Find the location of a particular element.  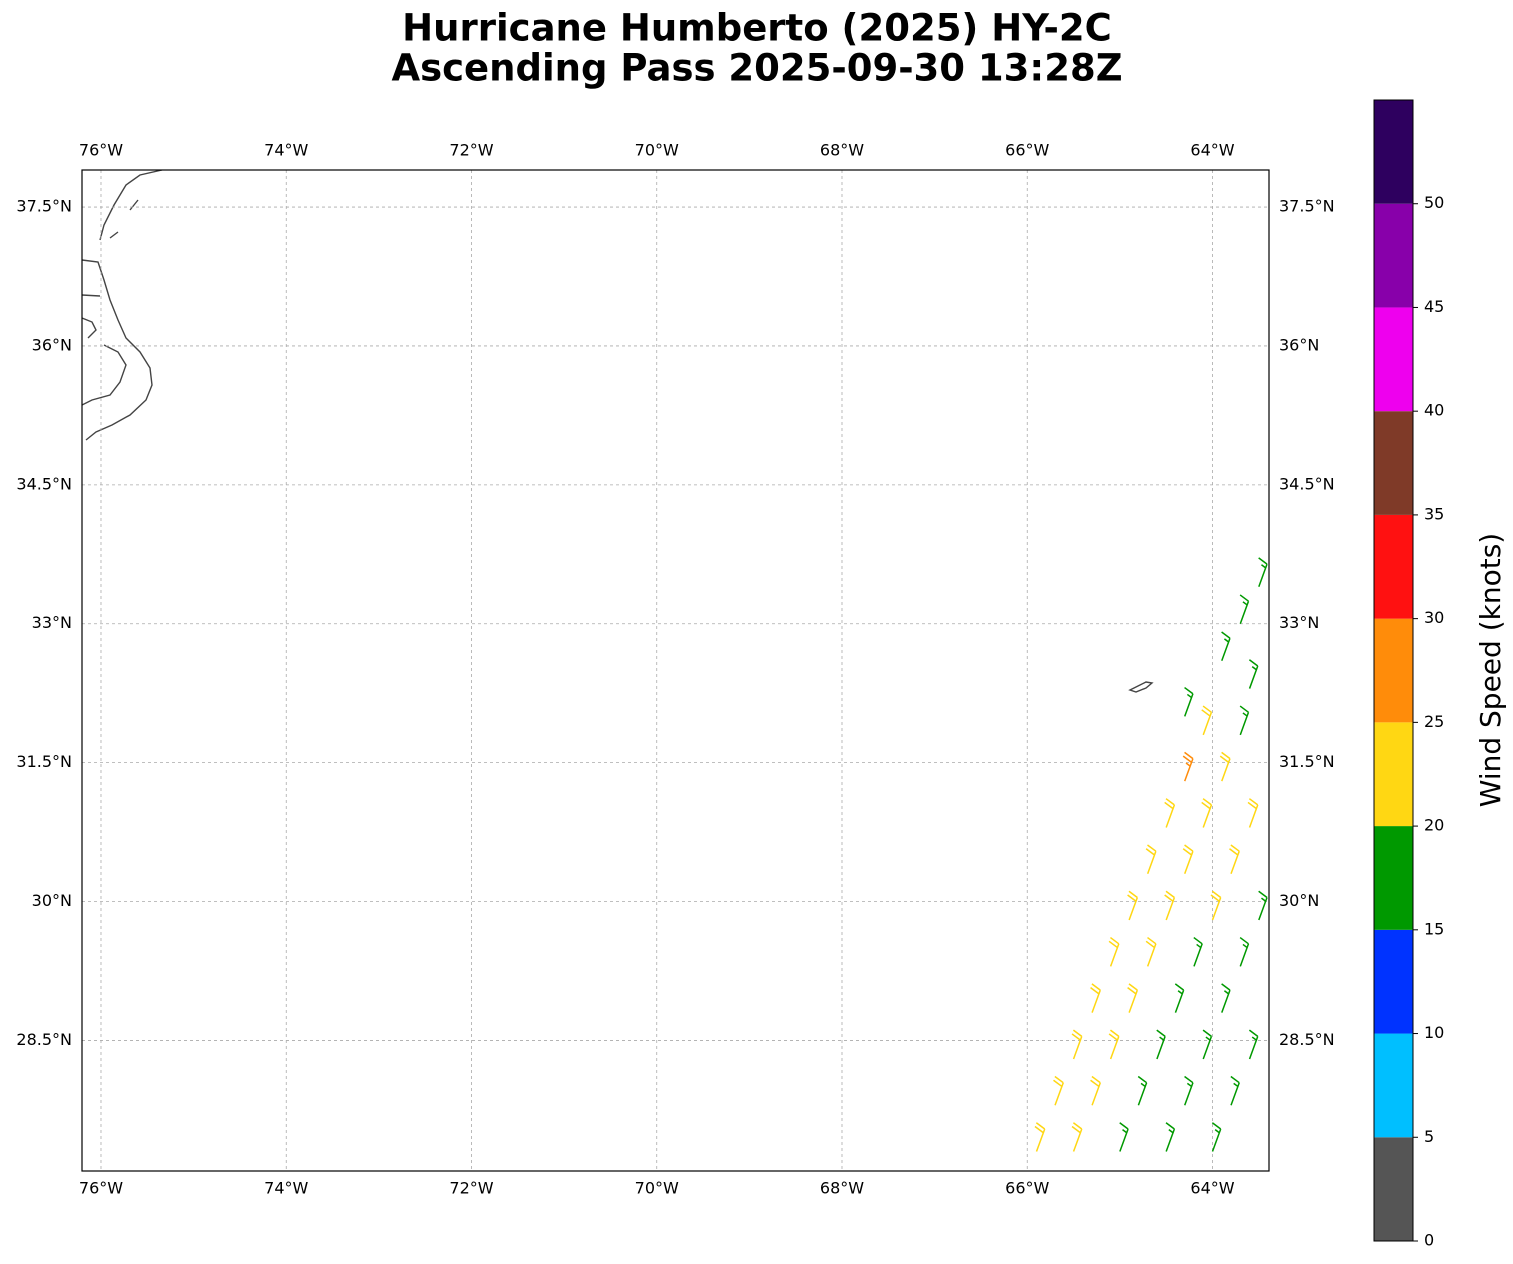

colorbar-tick-label: 35 is located at coordinates (1434, 513).